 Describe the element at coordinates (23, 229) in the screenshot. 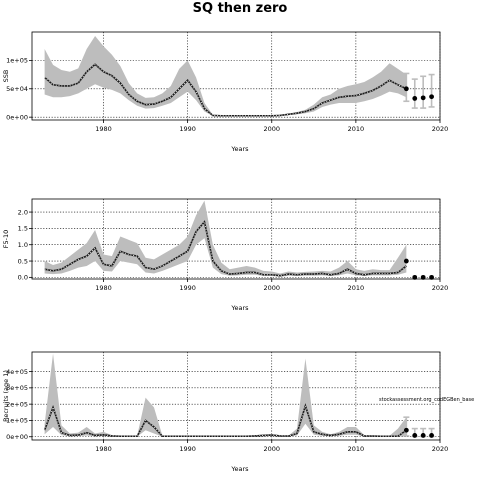

I see `y-tick-label: 1.5` at that location.